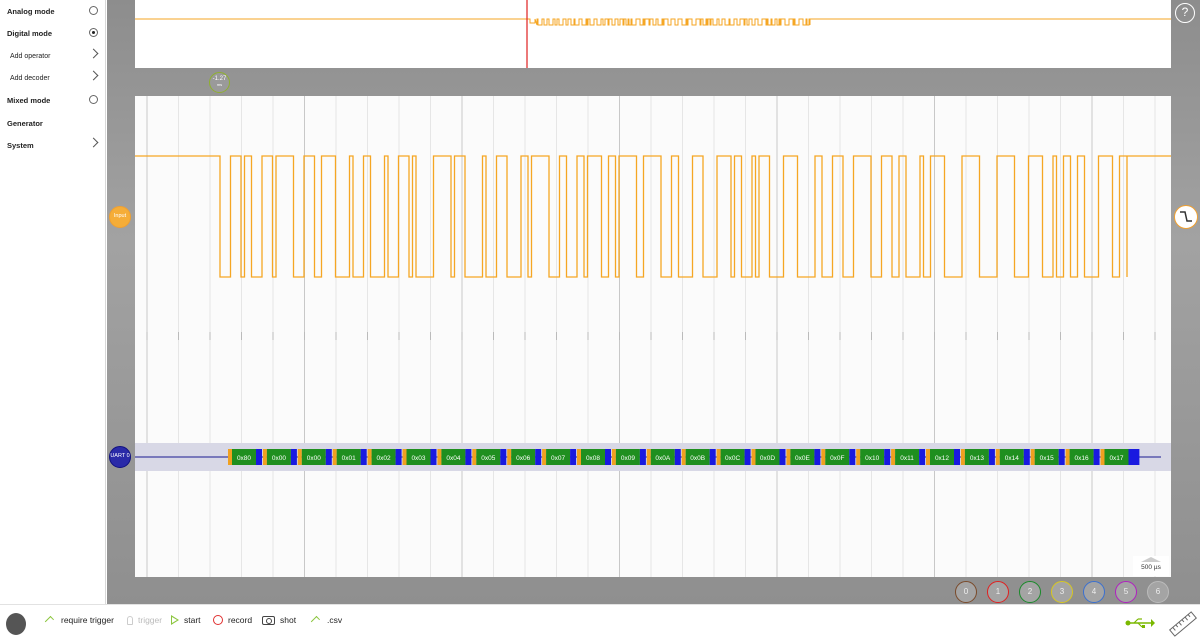 The height and width of the screenshot is (639, 1200). I want to click on uart-frame: 0x0E, so click(803, 457).